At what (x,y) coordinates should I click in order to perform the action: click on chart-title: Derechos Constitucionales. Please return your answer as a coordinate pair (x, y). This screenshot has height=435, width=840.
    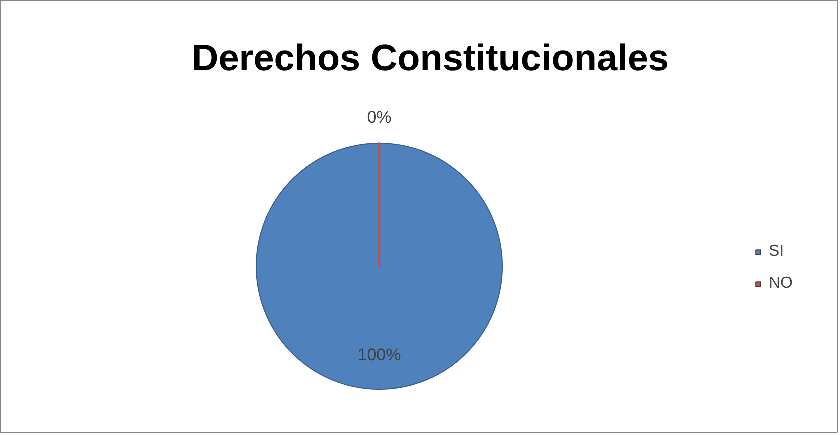
    Looking at the image, I should click on (431, 58).